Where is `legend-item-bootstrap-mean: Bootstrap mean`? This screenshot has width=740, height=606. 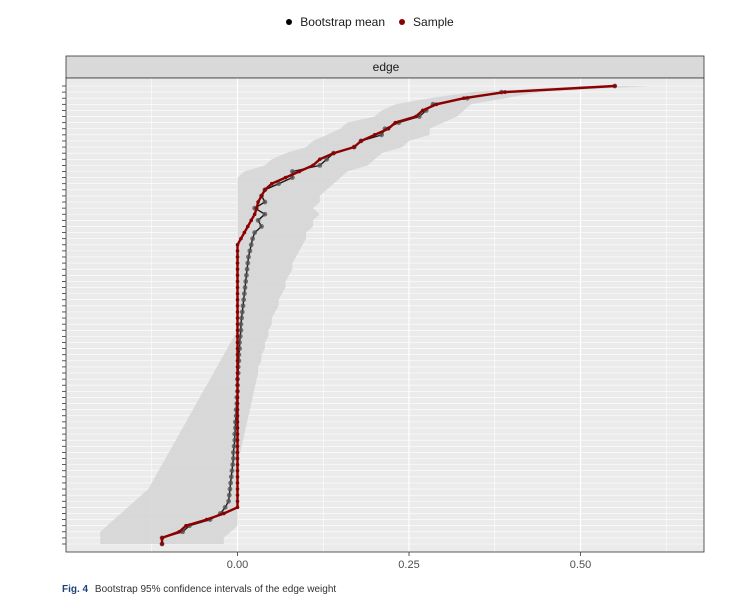 legend-item-bootstrap-mean: Bootstrap mean is located at coordinates (335, 22).